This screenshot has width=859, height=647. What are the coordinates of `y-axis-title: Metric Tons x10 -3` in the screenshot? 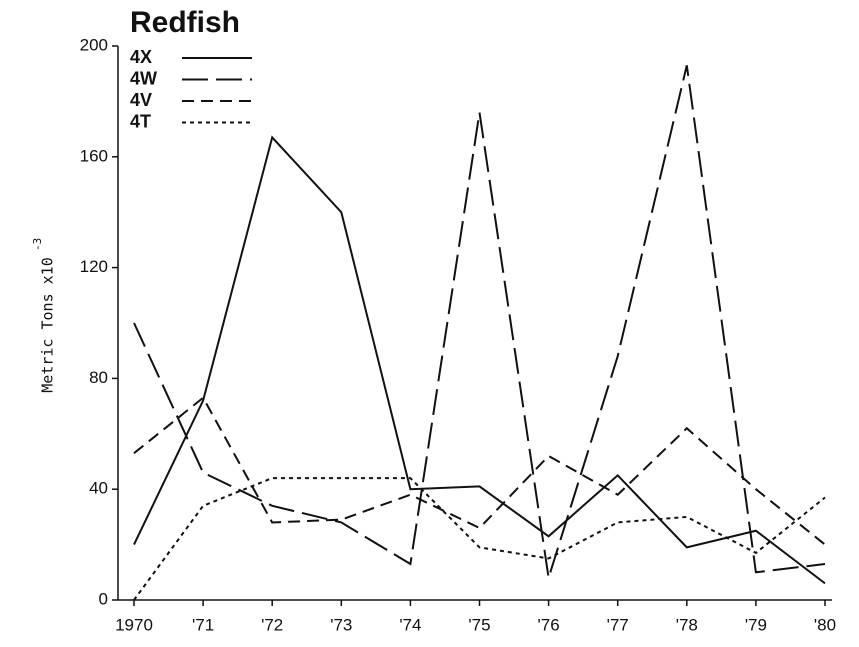 It's located at (44, 315).